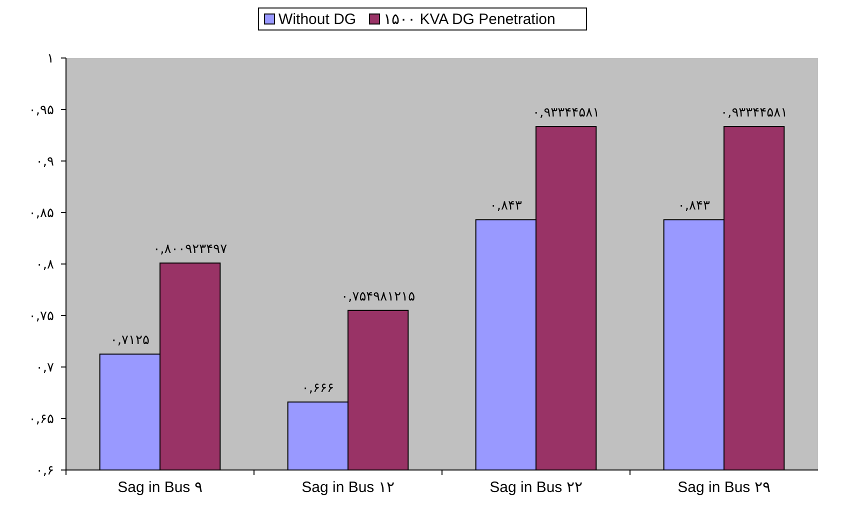 This screenshot has width=845, height=510. What do you see at coordinates (724, 487) in the screenshot?
I see `x-tick-label: Sag in Bus ۲۹` at bounding box center [724, 487].